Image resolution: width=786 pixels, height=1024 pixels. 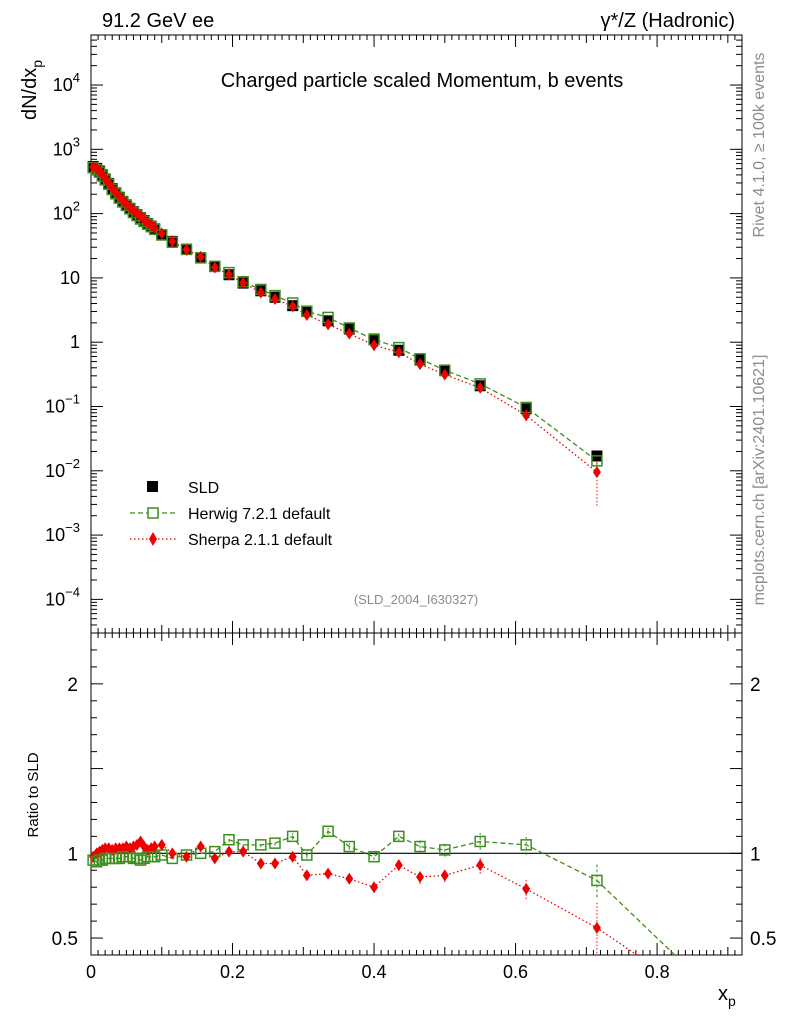 I want to click on side-text-rivet: Rivet 4.1.0, ≥ 100k events, so click(x=759, y=145).